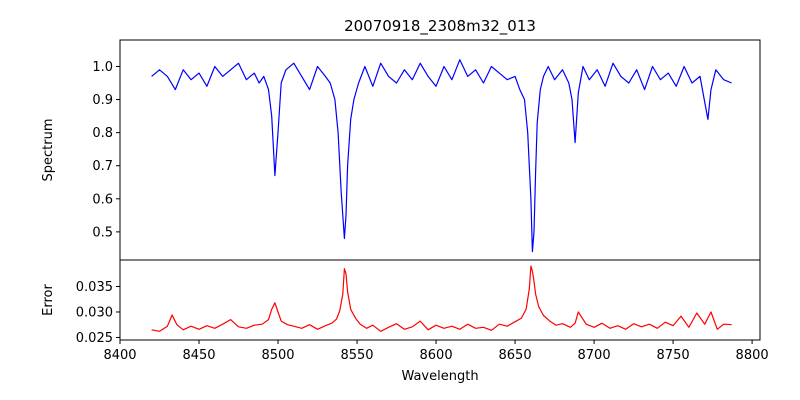 This screenshot has width=800, height=400. I want to click on spectrum-y-tick-label: 0.6, so click(102, 199).